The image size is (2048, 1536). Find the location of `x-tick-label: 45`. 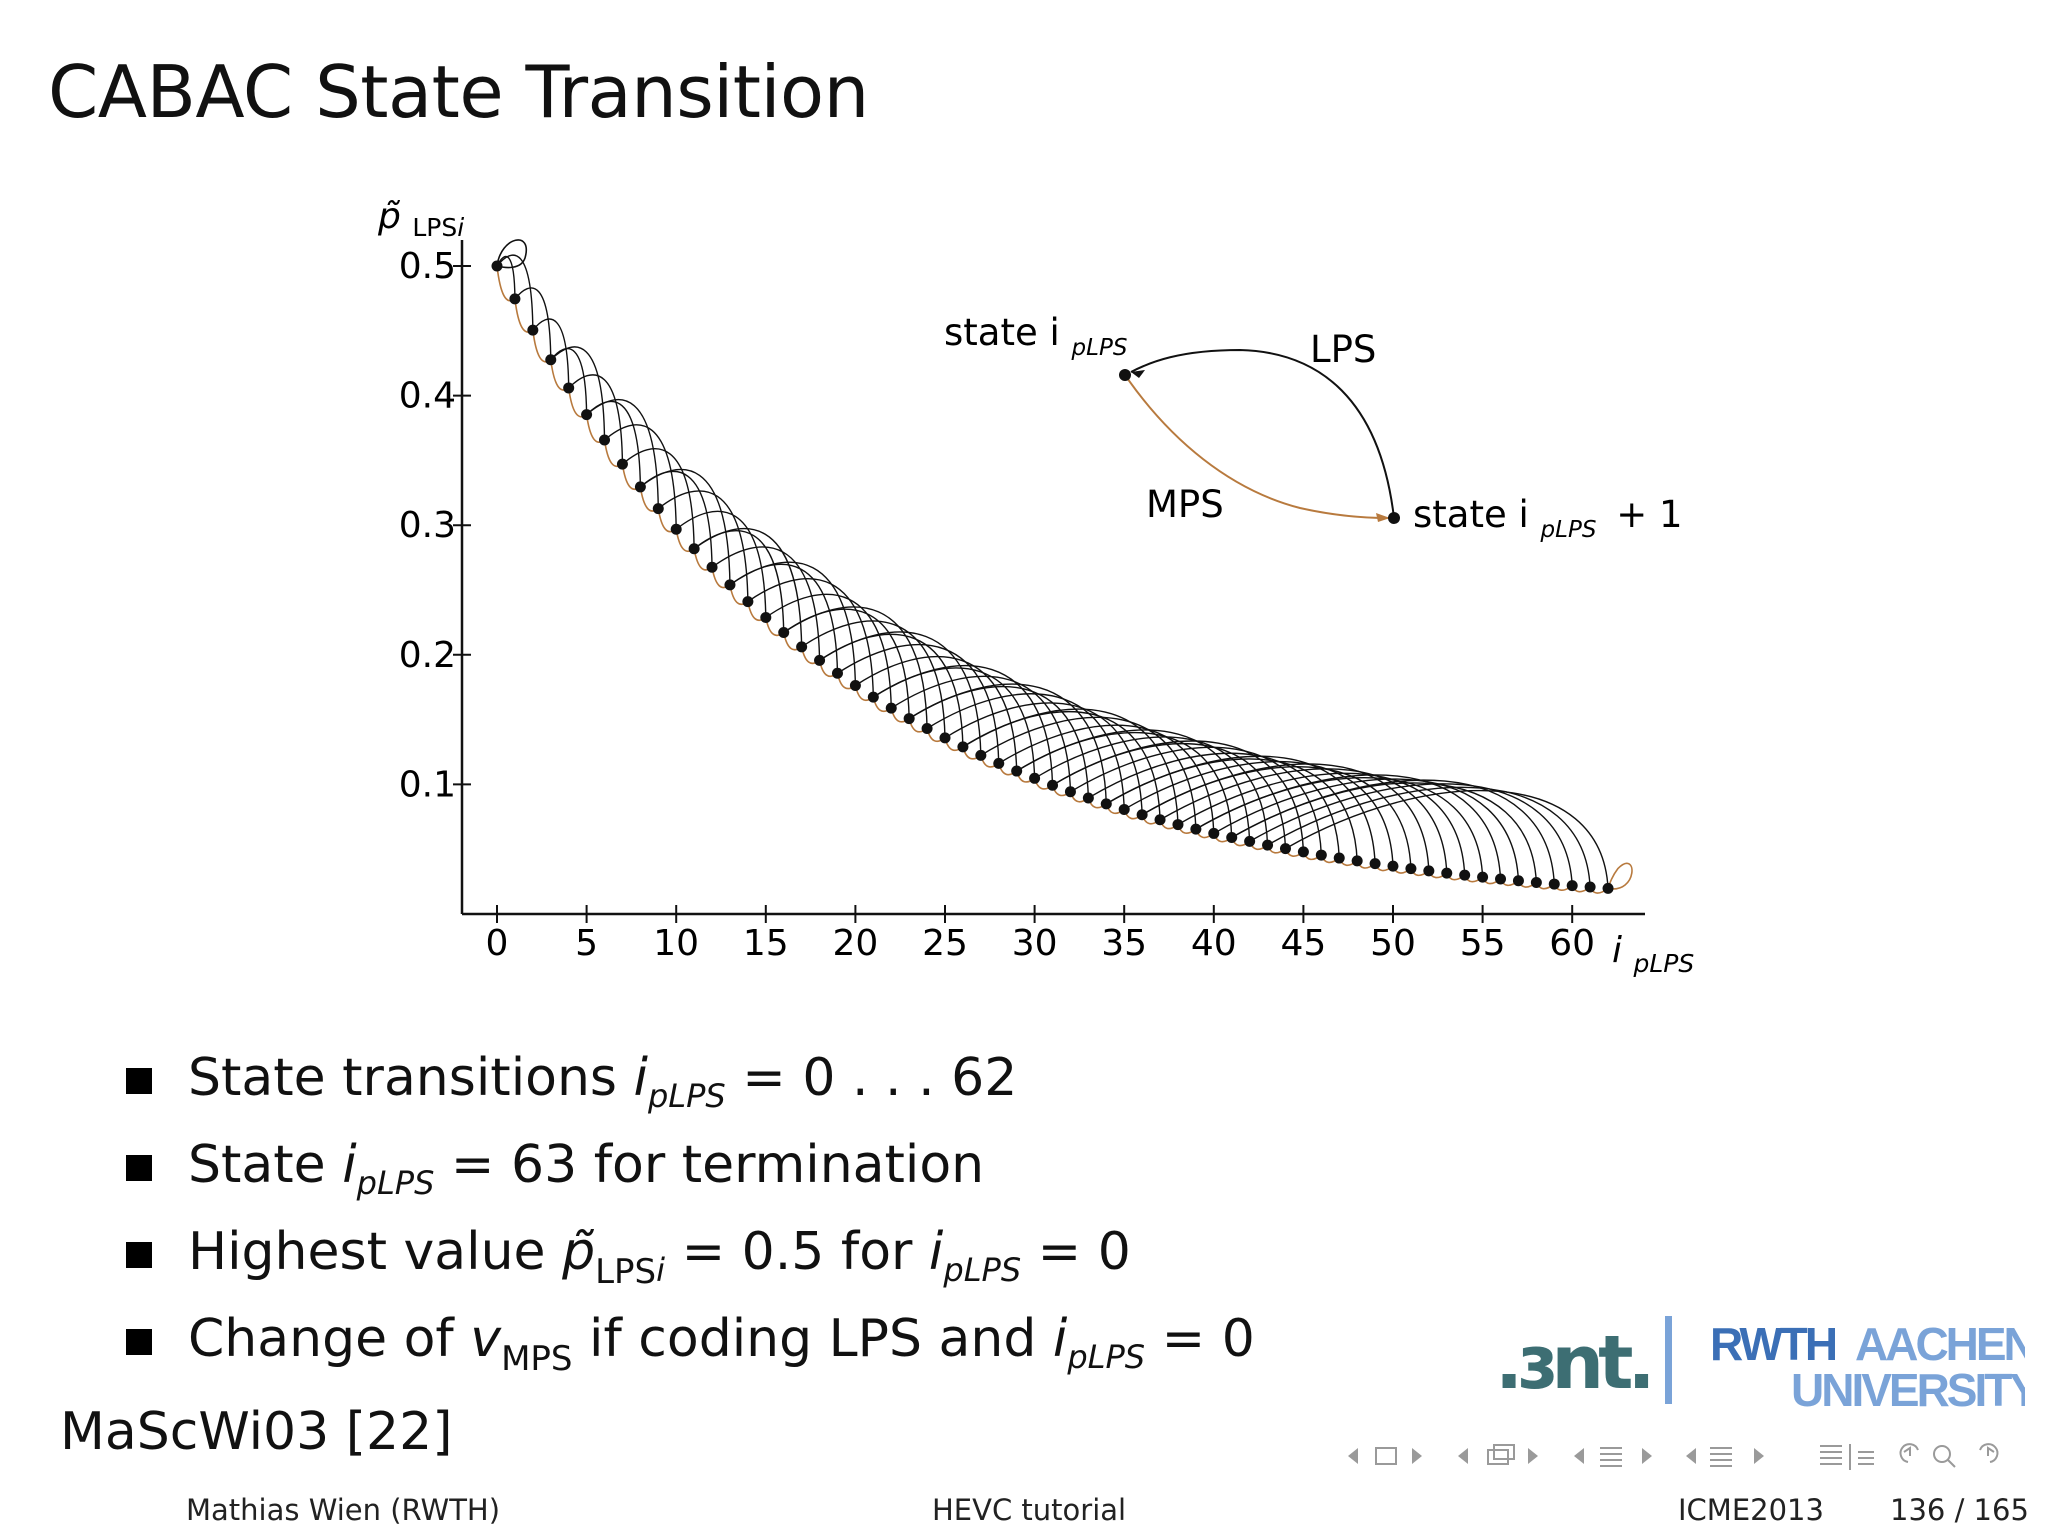

x-tick-label: 45 is located at coordinates (1303, 943).